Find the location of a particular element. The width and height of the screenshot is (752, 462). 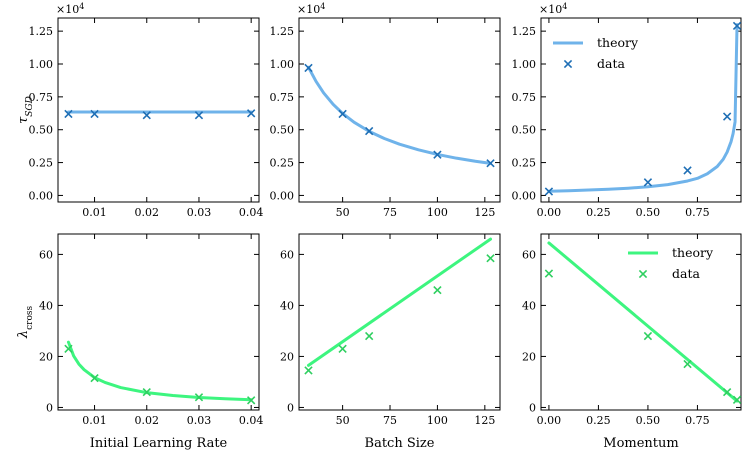

x-tick-label: 100 is located at coordinates (437, 420).